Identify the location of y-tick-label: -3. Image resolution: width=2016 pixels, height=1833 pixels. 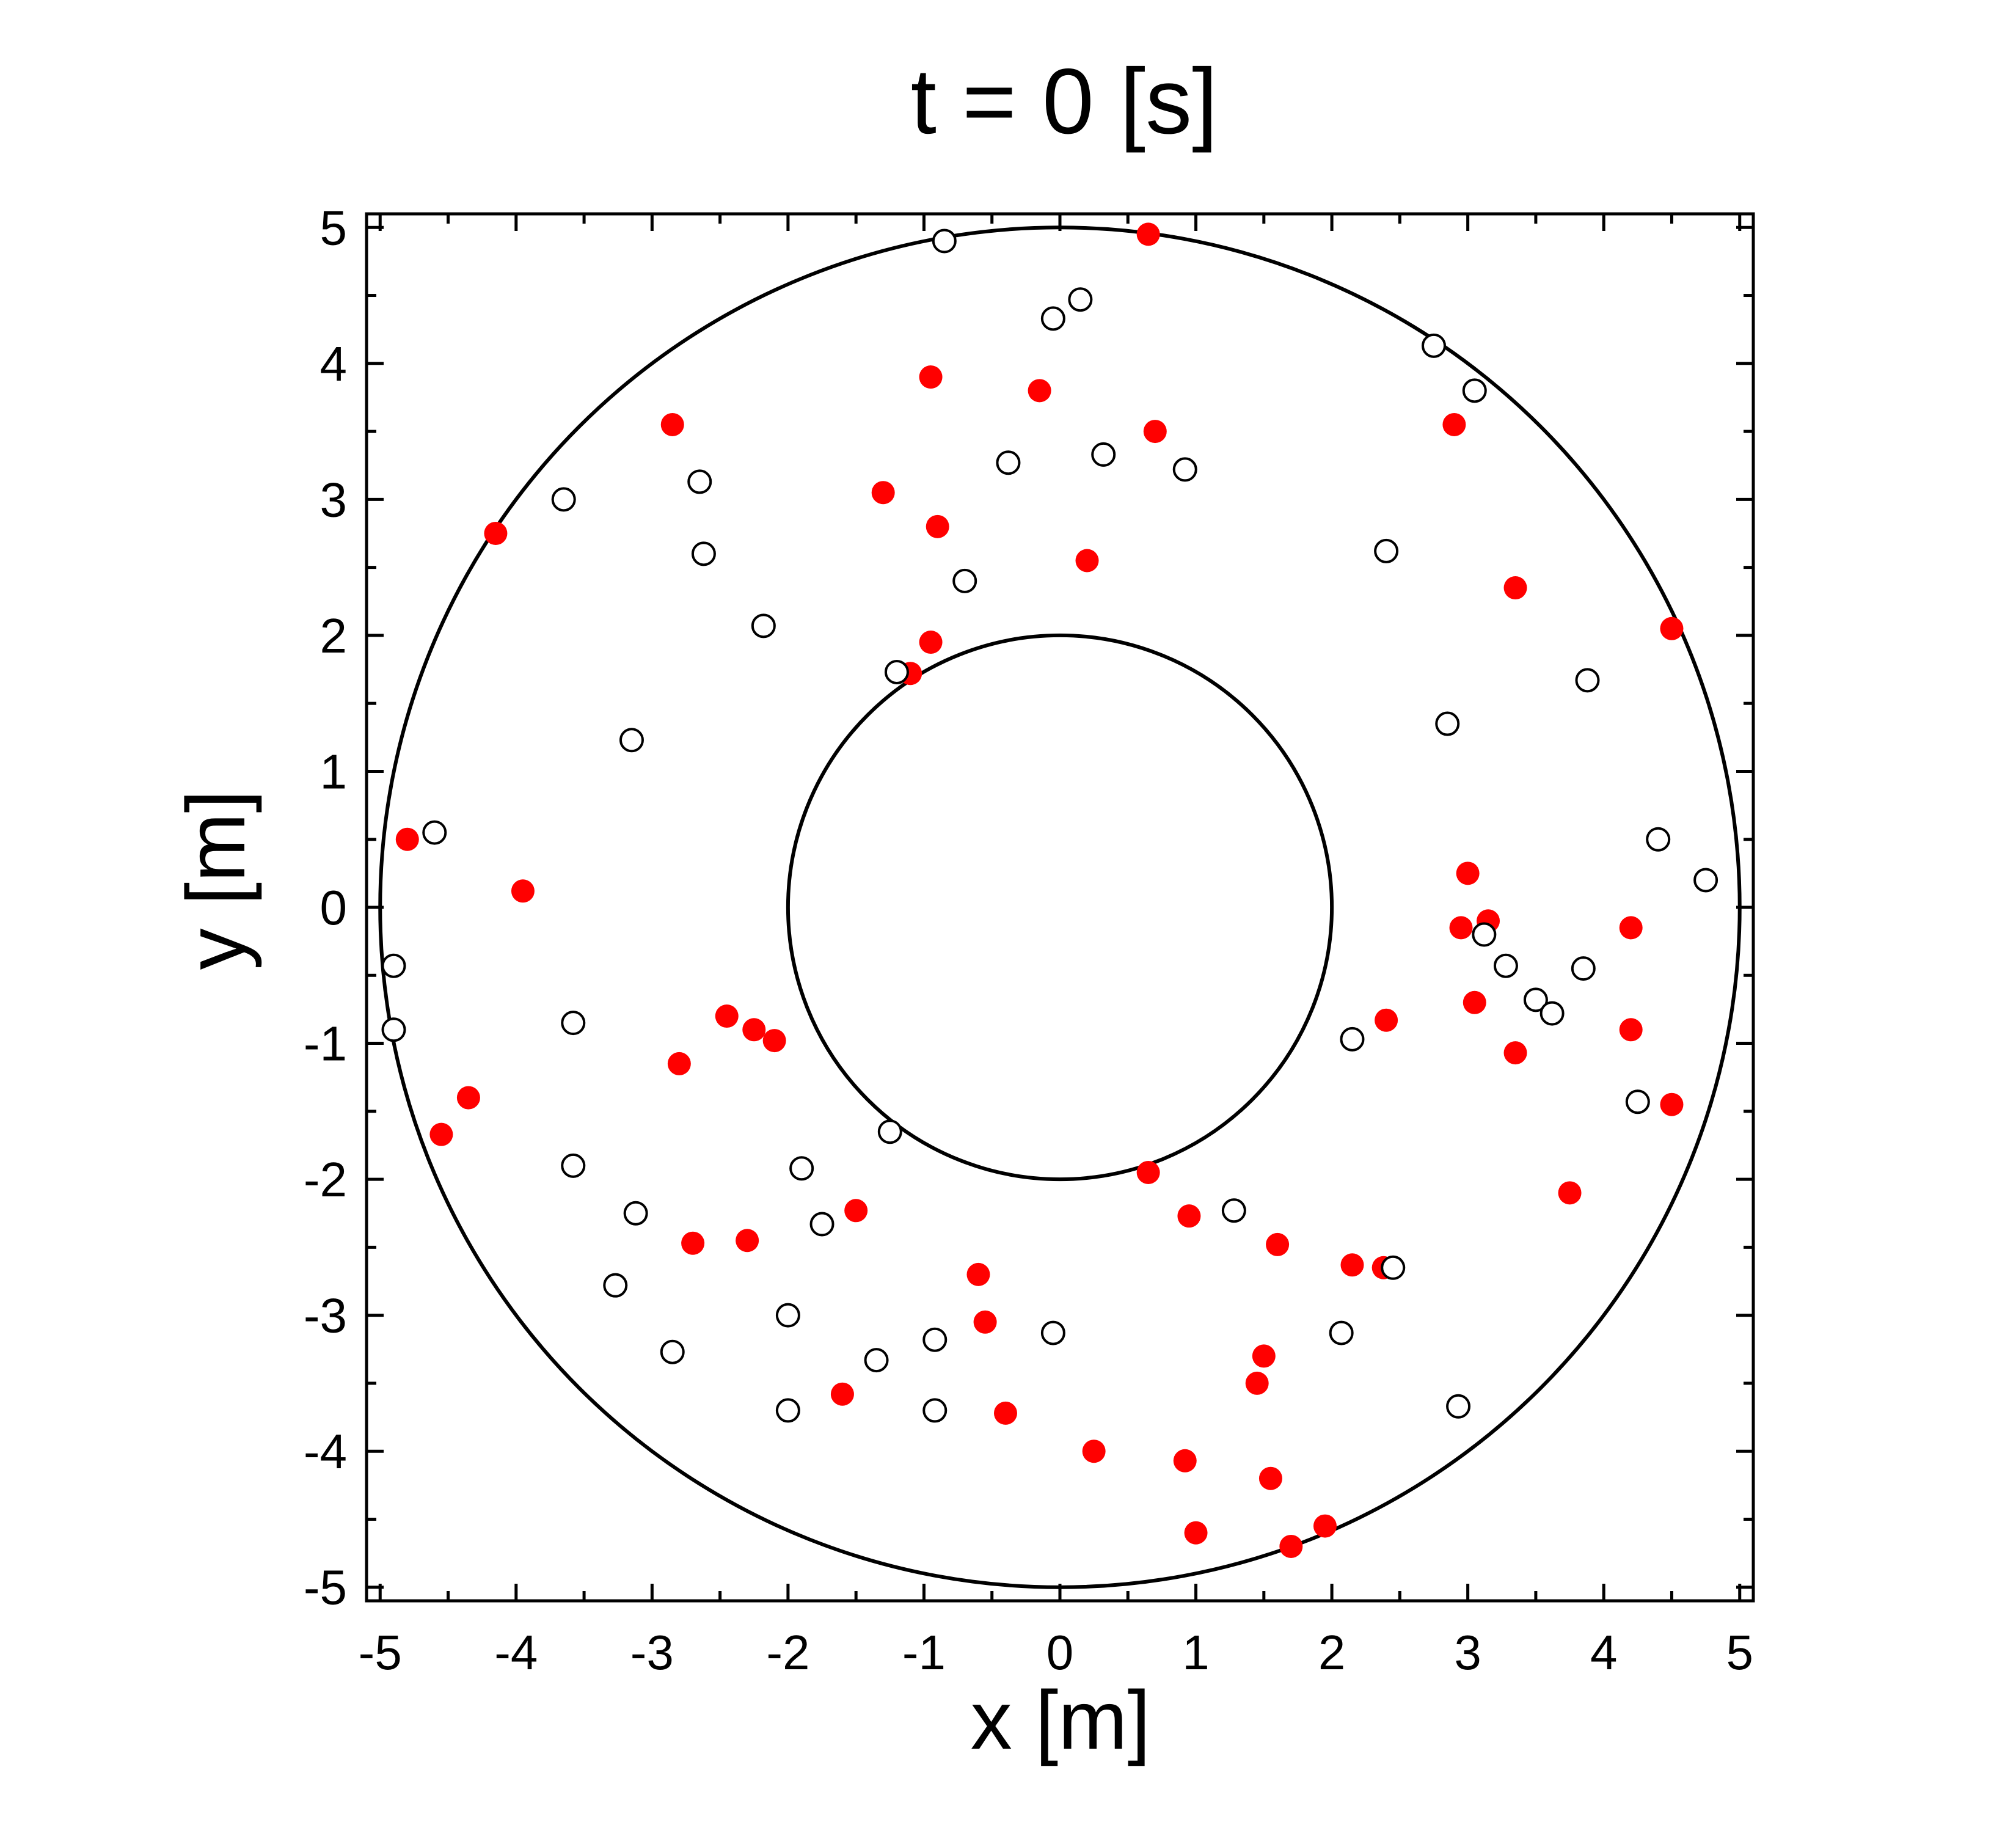
(325, 1316).